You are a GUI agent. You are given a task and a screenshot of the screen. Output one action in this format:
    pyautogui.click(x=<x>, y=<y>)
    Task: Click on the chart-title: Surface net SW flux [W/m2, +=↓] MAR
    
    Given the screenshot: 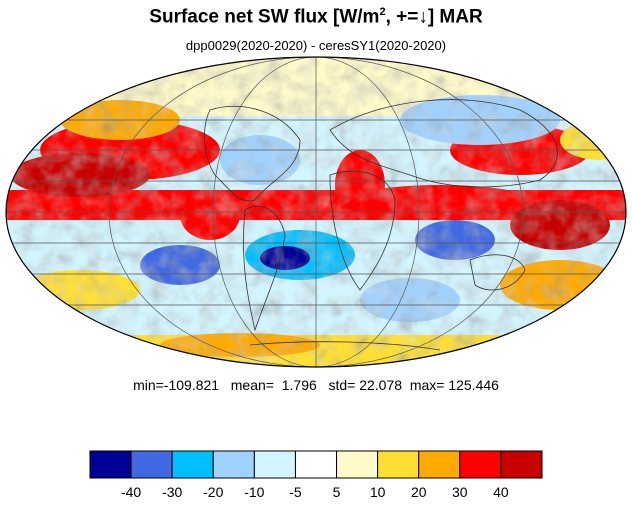 What is the action you would take?
    pyautogui.click(x=316, y=17)
    